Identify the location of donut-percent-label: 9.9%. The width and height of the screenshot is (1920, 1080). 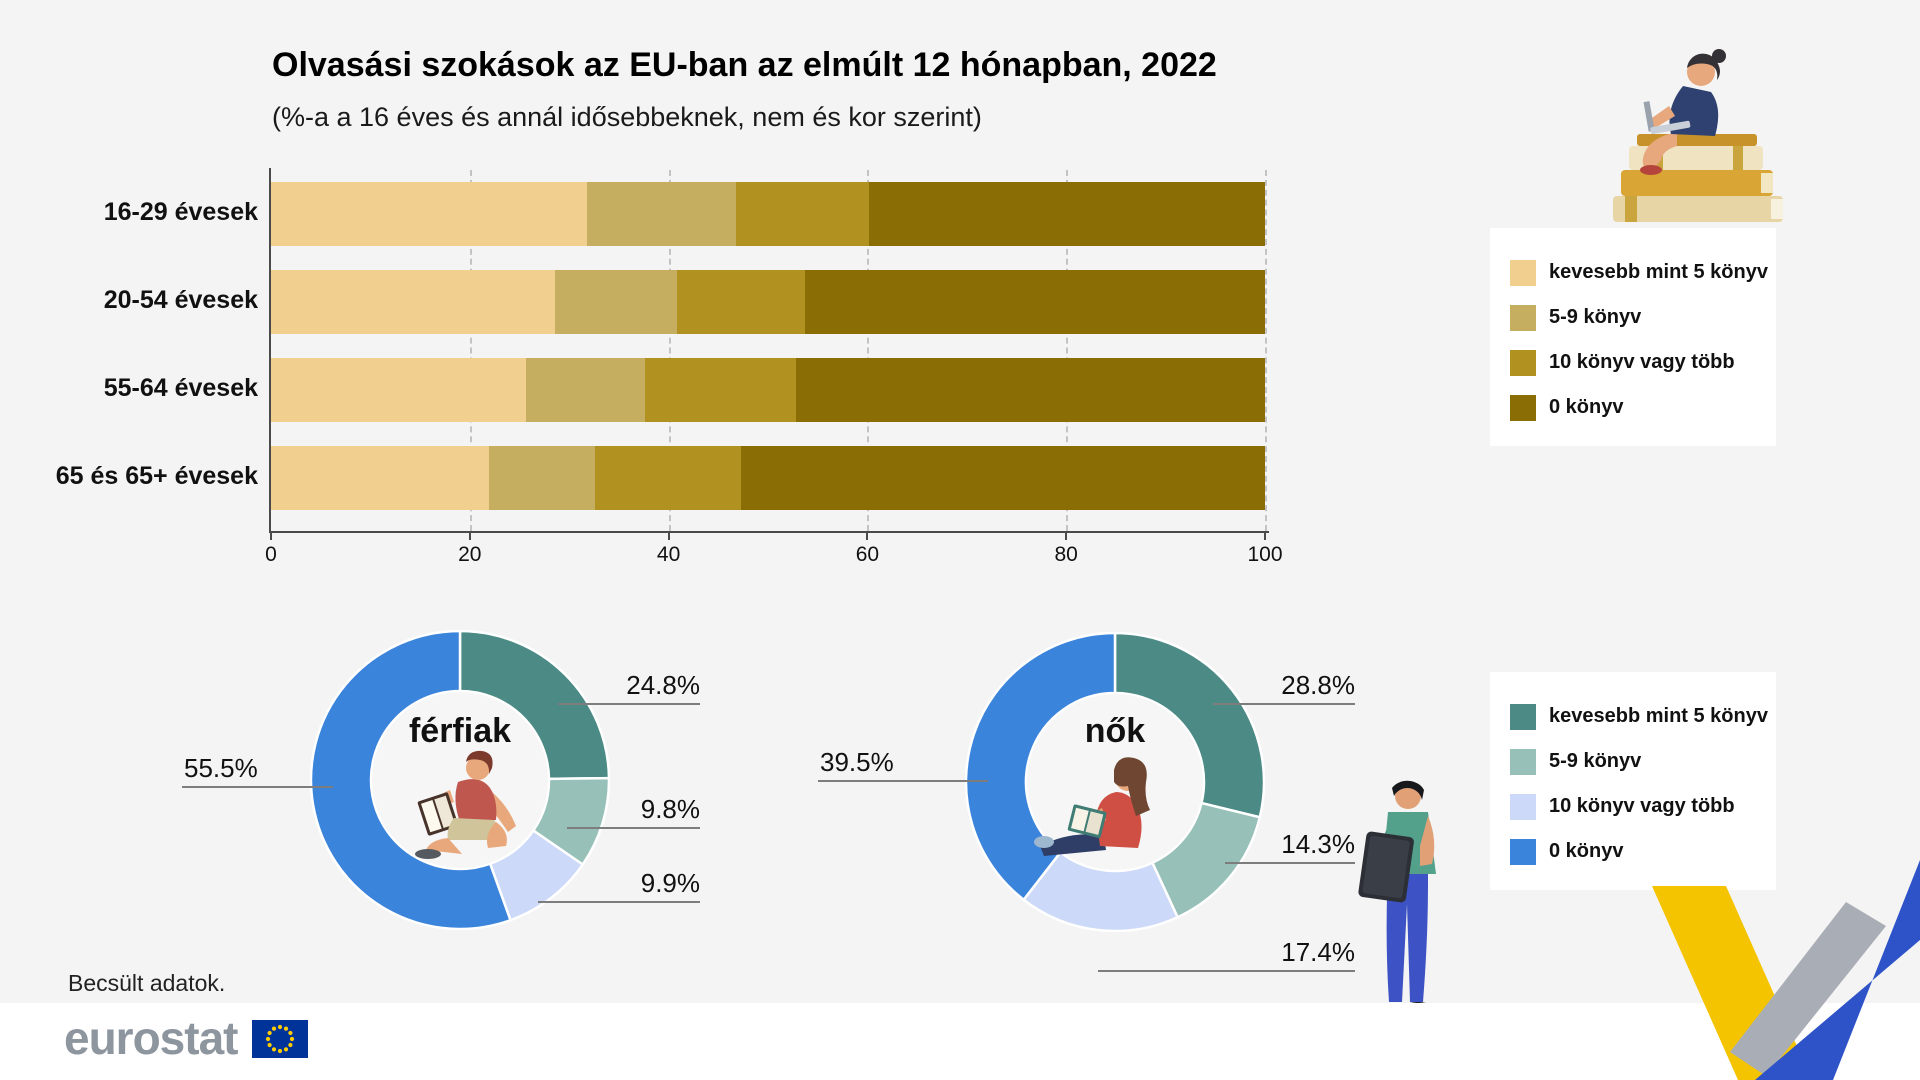
(670, 883).